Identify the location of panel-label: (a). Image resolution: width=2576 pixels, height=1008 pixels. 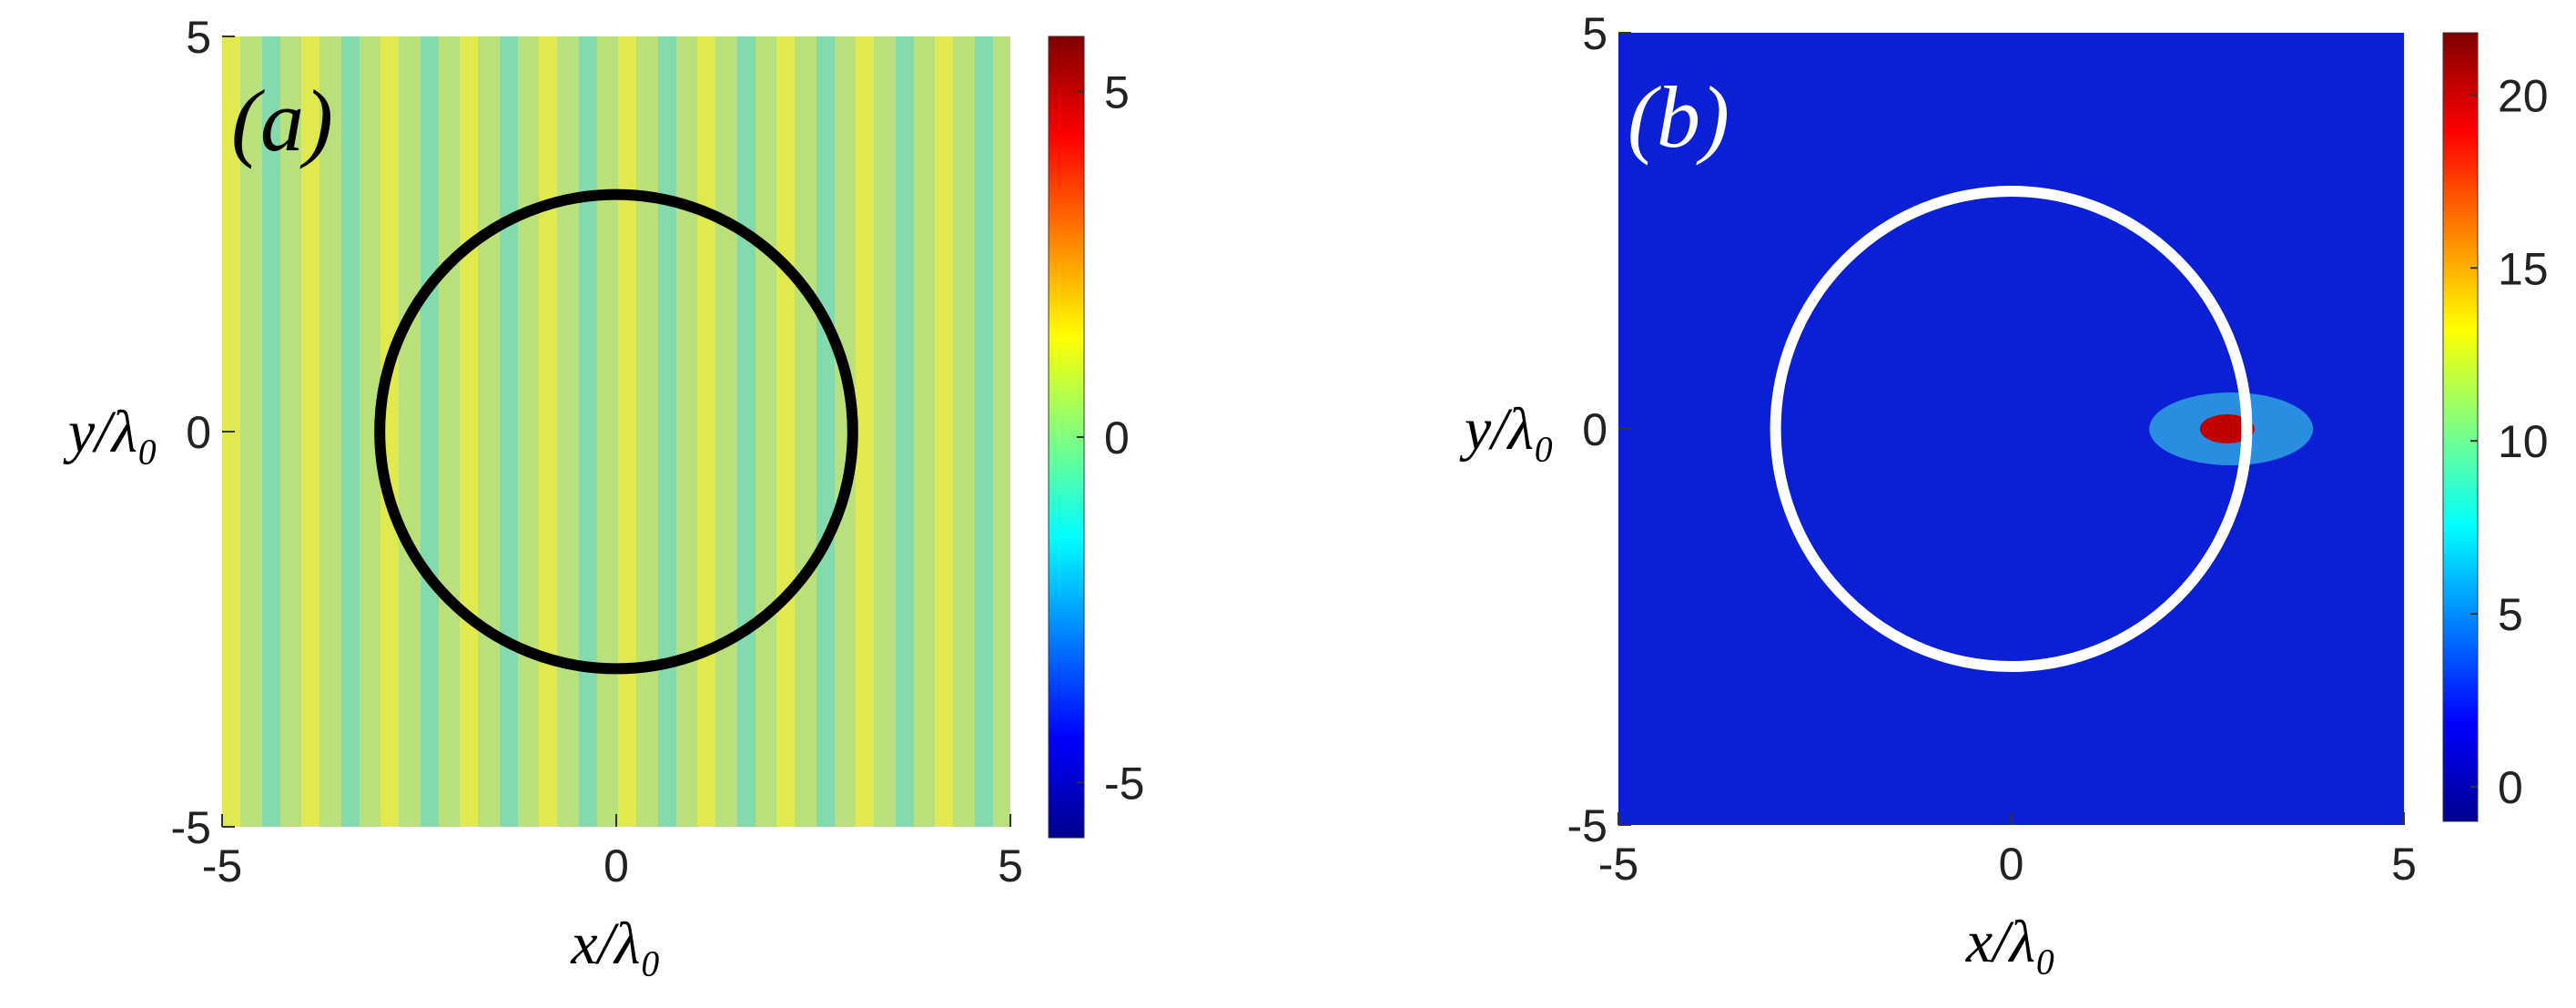
(282, 121).